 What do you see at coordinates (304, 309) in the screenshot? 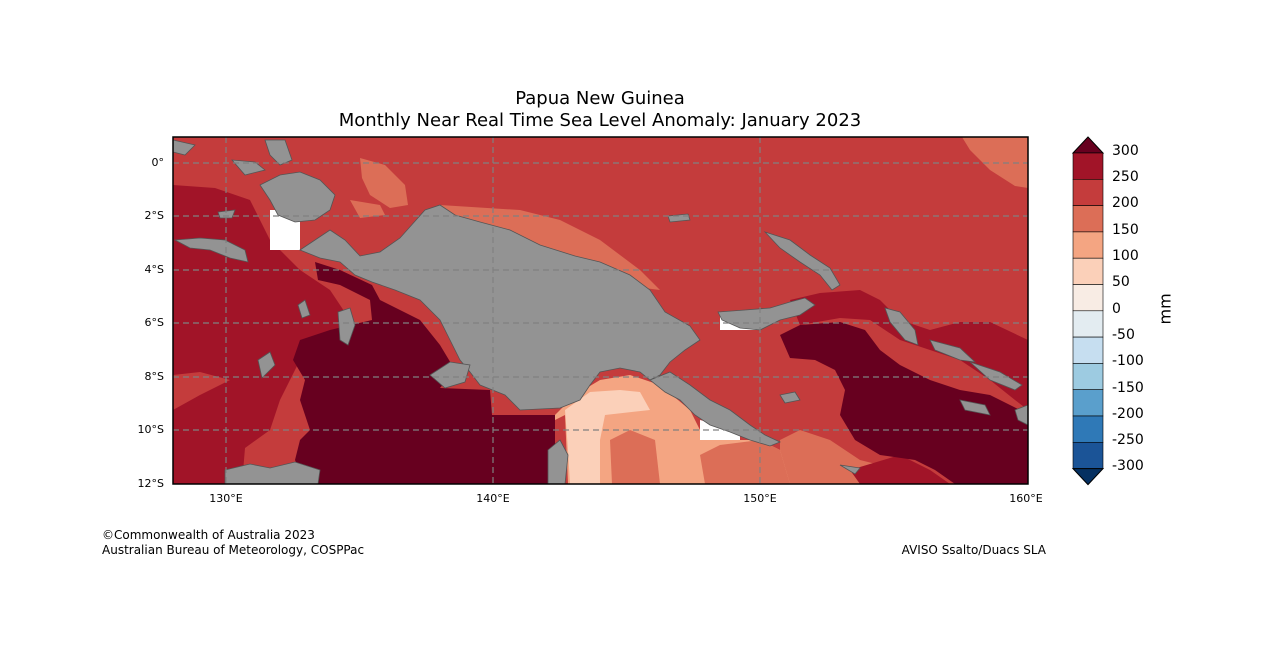
I see `kai-islands` at bounding box center [304, 309].